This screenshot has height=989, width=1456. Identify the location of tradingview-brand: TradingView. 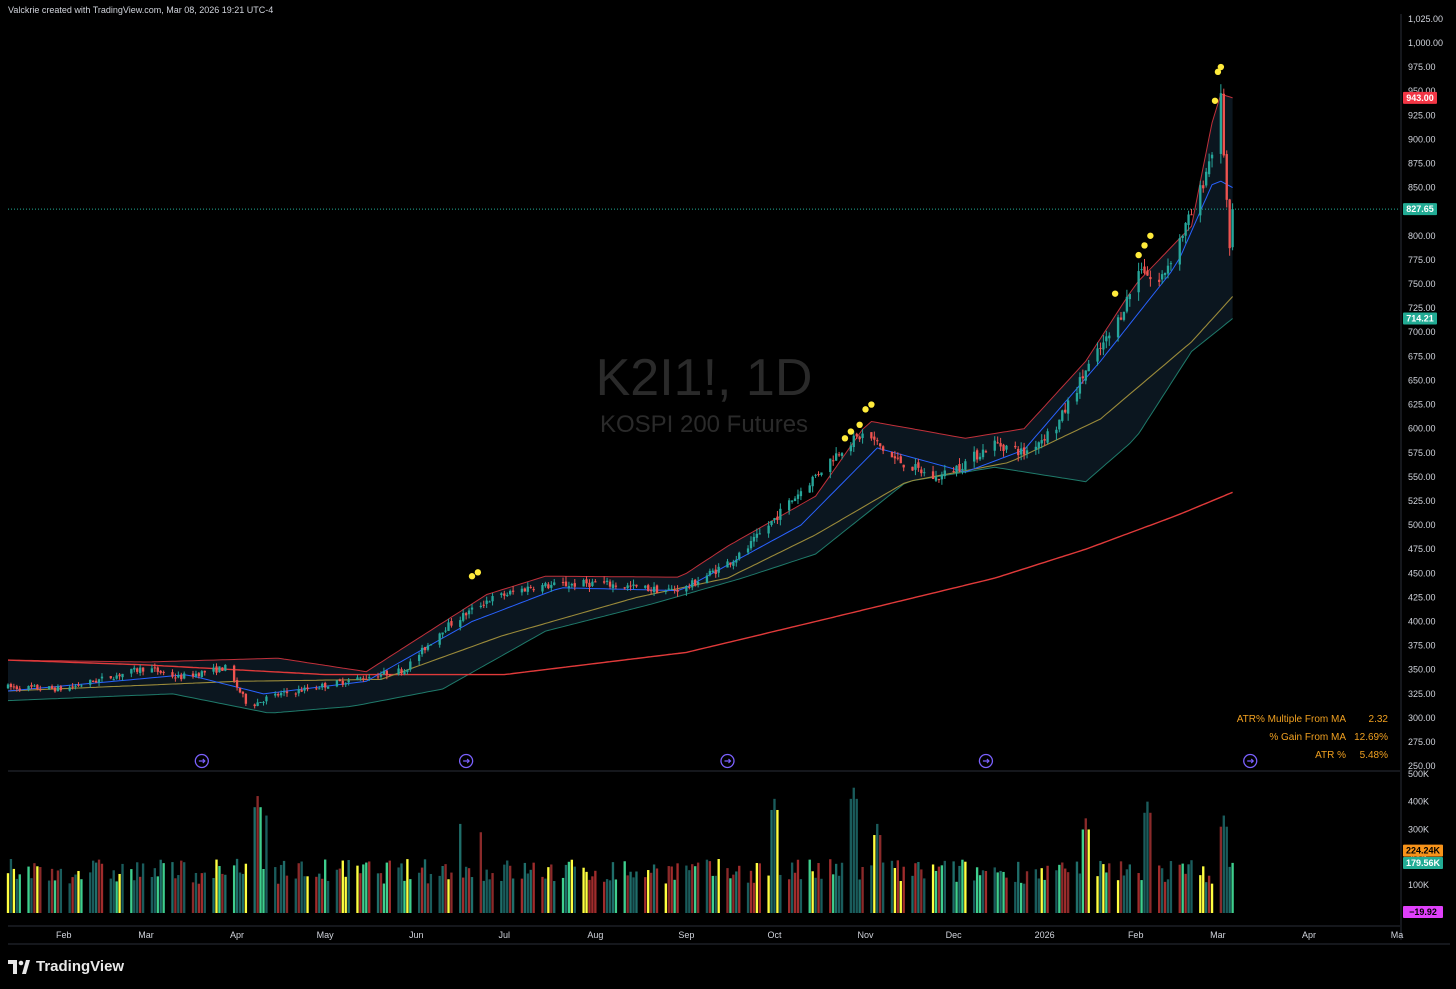
(66, 966).